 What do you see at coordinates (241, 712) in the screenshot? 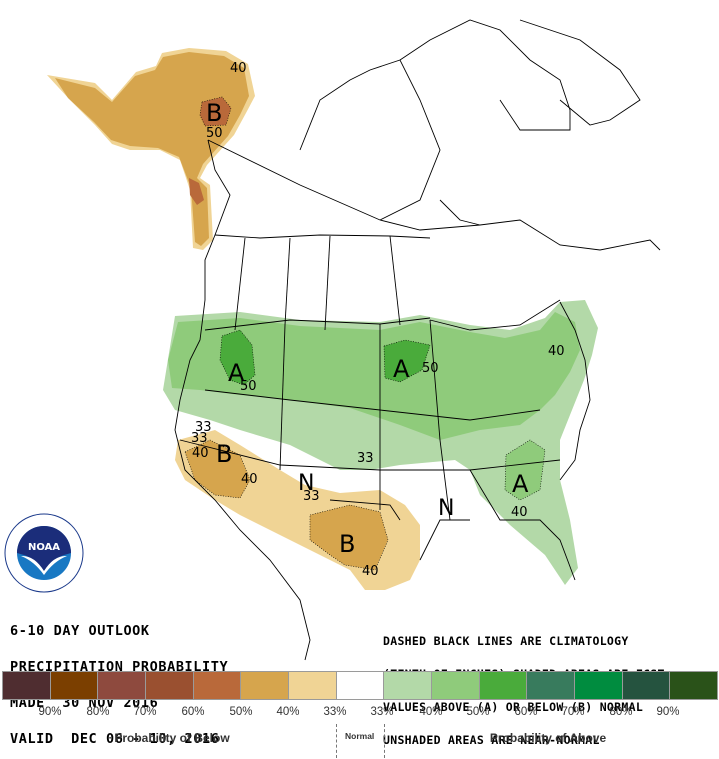
I see `tick-below-50: 50%` at bounding box center [241, 712].